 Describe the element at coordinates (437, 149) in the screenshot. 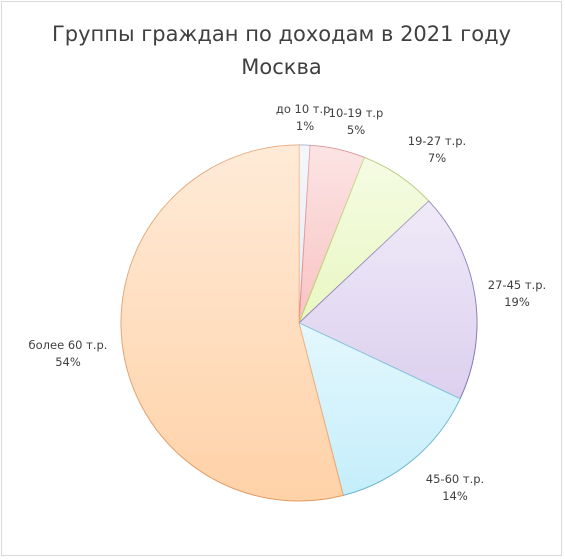

I see `slice-label: 19-27 т.р. 7%` at that location.